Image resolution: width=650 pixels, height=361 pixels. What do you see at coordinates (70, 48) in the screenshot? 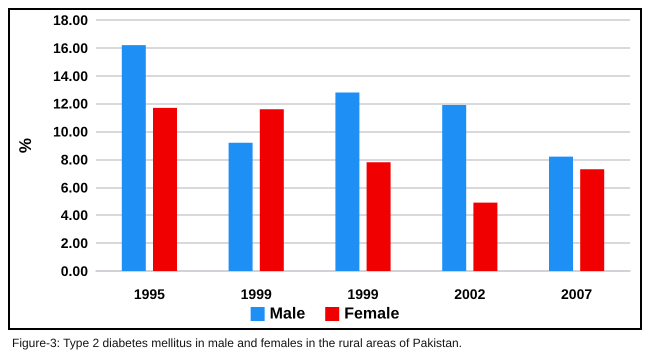
I see `y-tick-label: 16.00` at bounding box center [70, 48].